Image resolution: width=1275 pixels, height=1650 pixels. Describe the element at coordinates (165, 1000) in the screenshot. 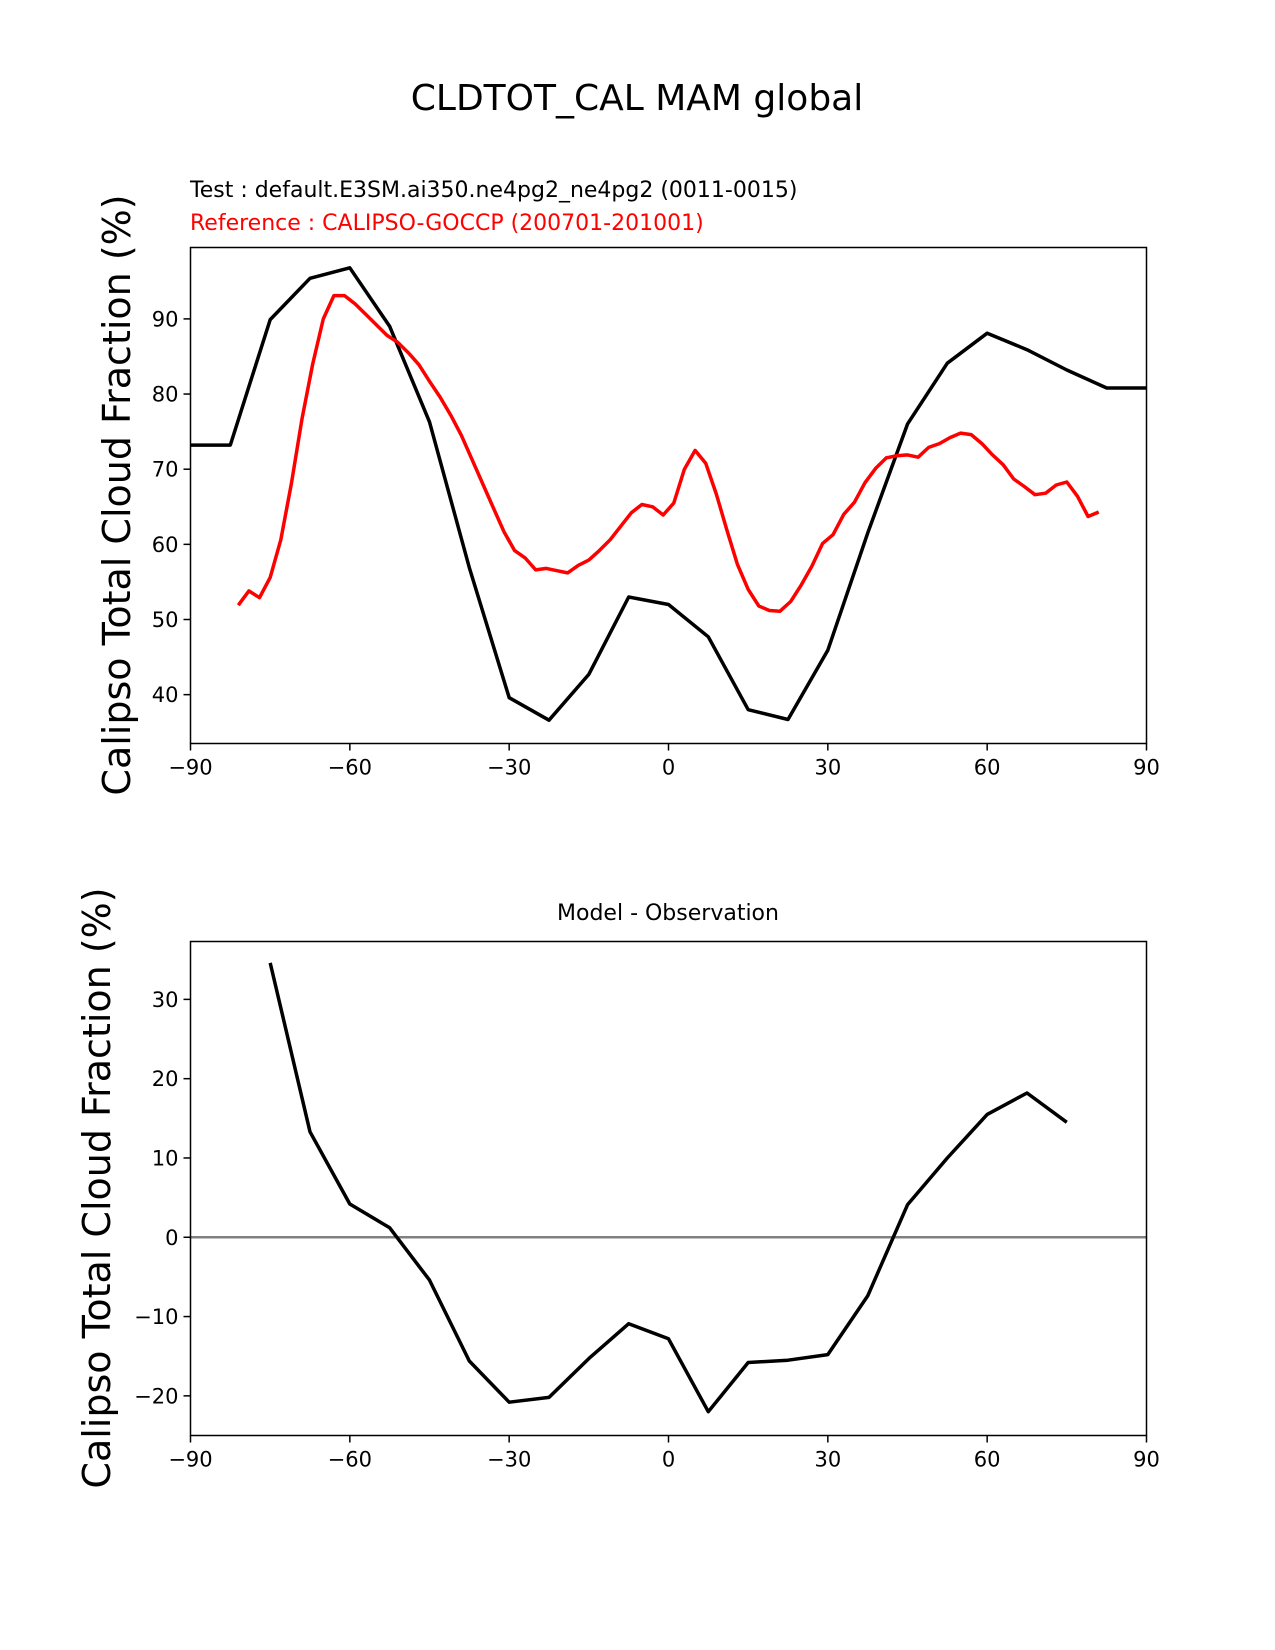

I see `bottom-y-tick-label: 30` at that location.